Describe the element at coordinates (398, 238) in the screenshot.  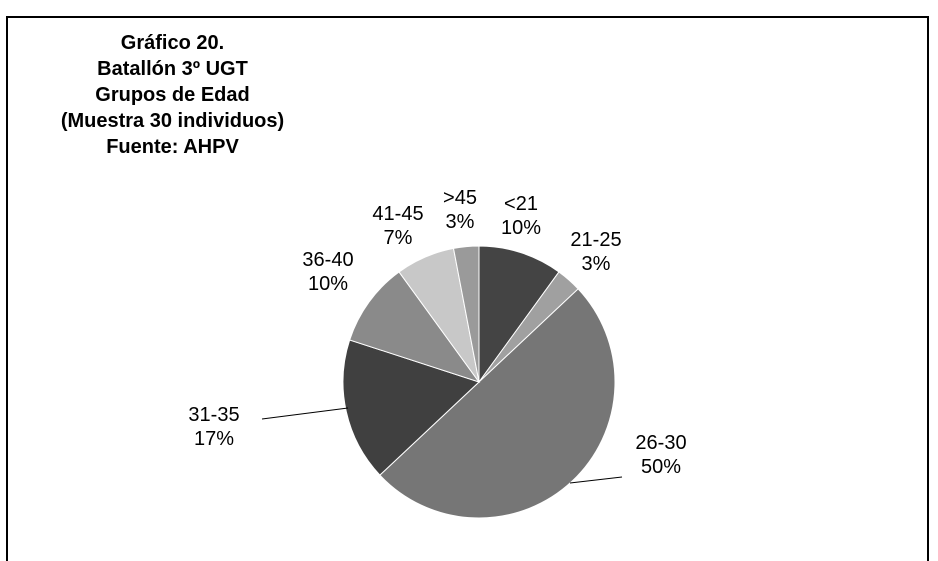
I see `slice-percent-label: 7%` at that location.